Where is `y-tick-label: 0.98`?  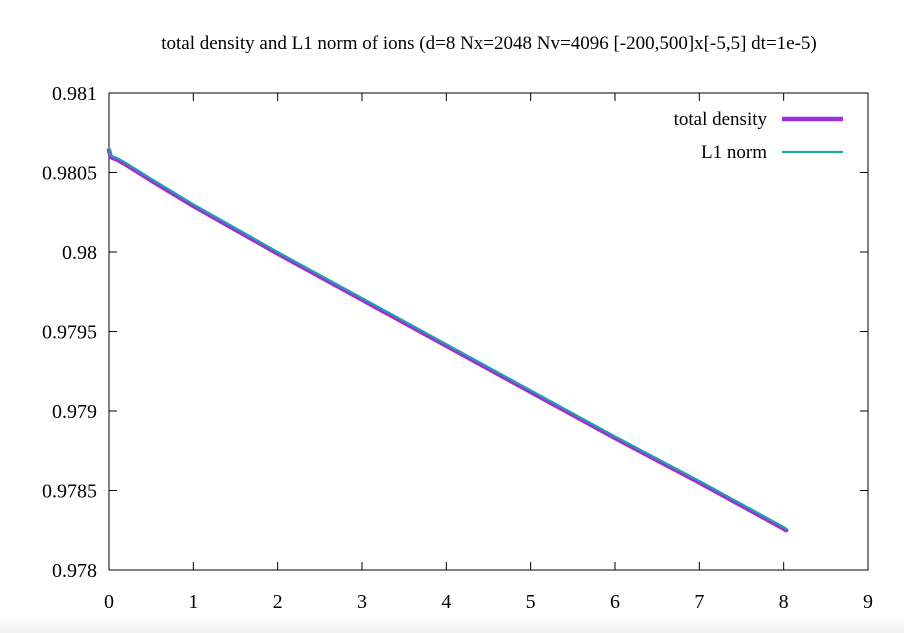 y-tick-label: 0.98 is located at coordinates (79, 253).